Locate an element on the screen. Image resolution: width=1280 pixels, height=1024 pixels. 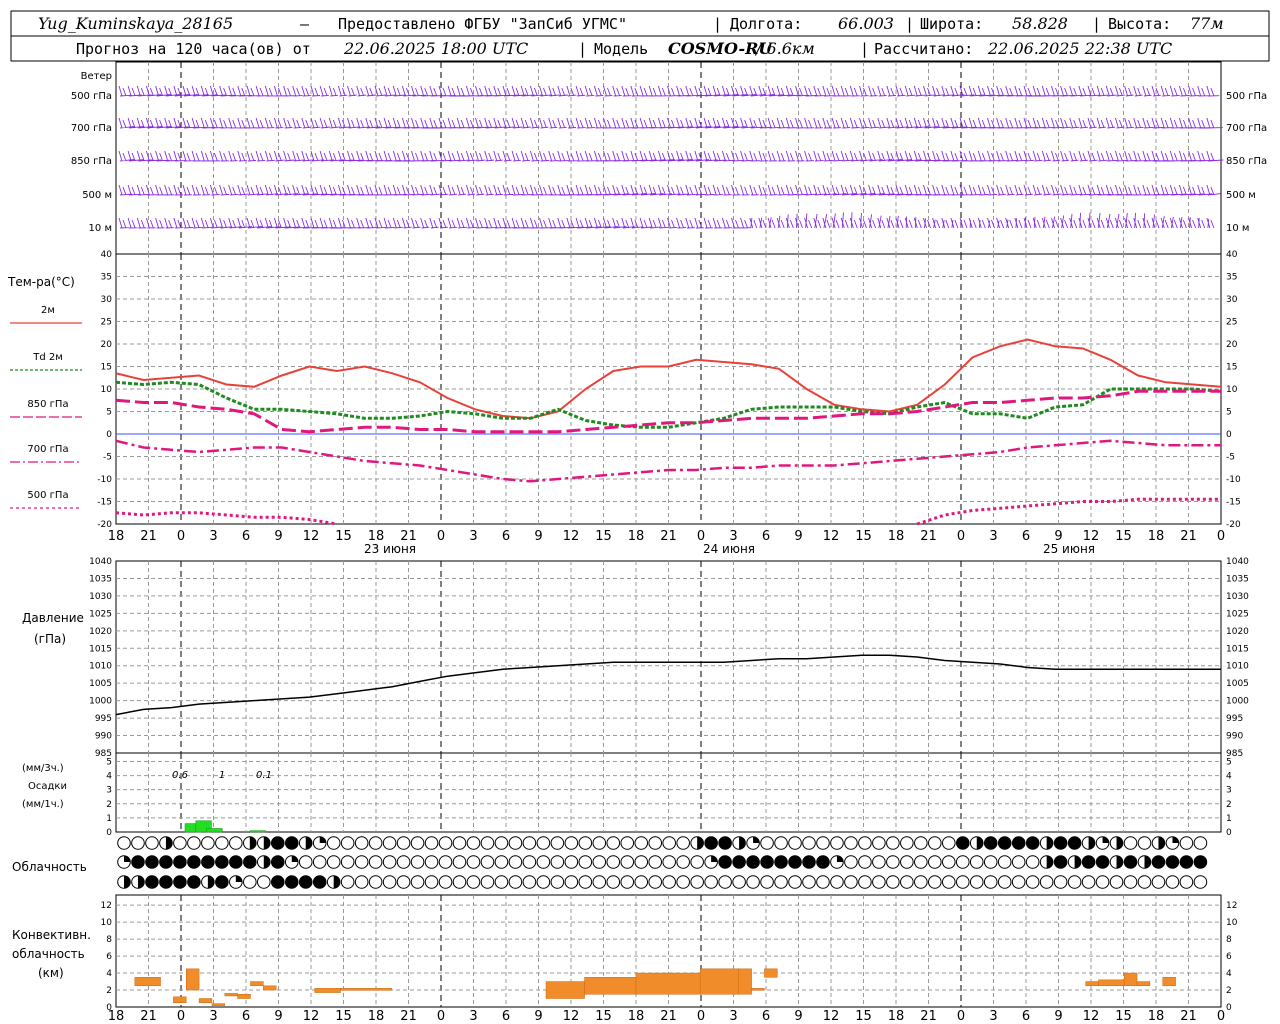
pressure-tick-label: 985 is located at coordinates (1234, 754).